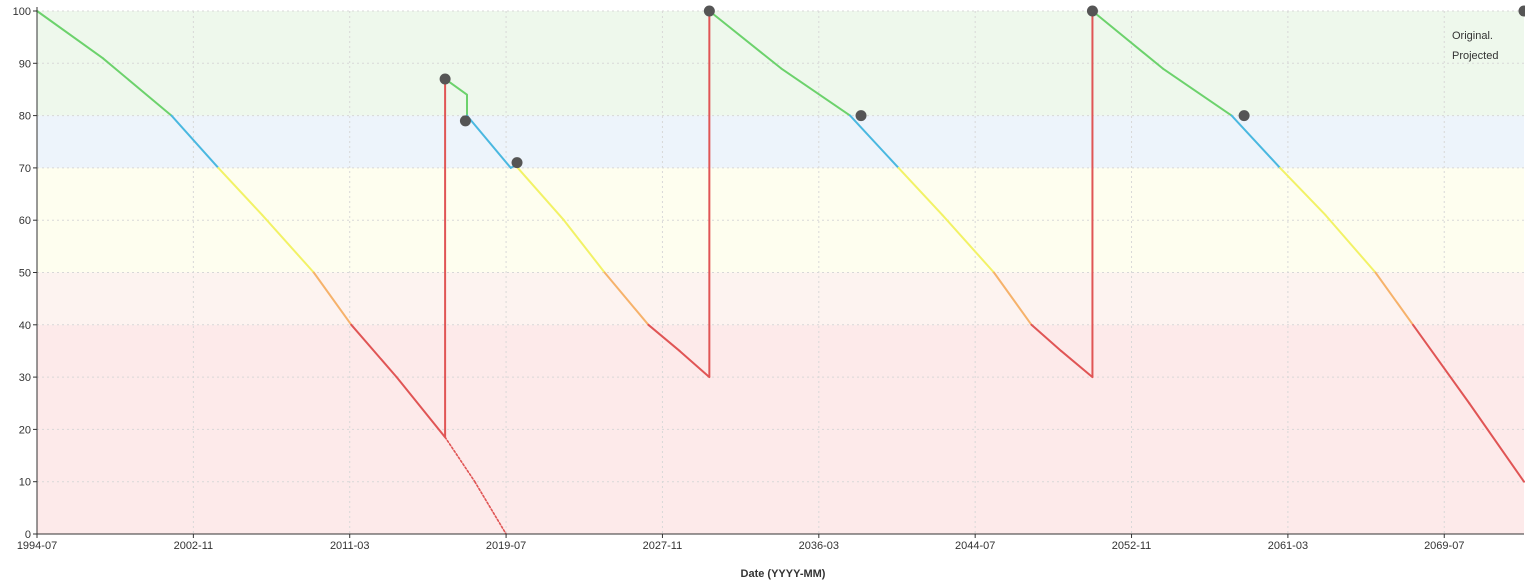 This screenshot has width=1525, height=583. What do you see at coordinates (25, 169) in the screenshot?
I see `y-tick-label: 70` at bounding box center [25, 169].